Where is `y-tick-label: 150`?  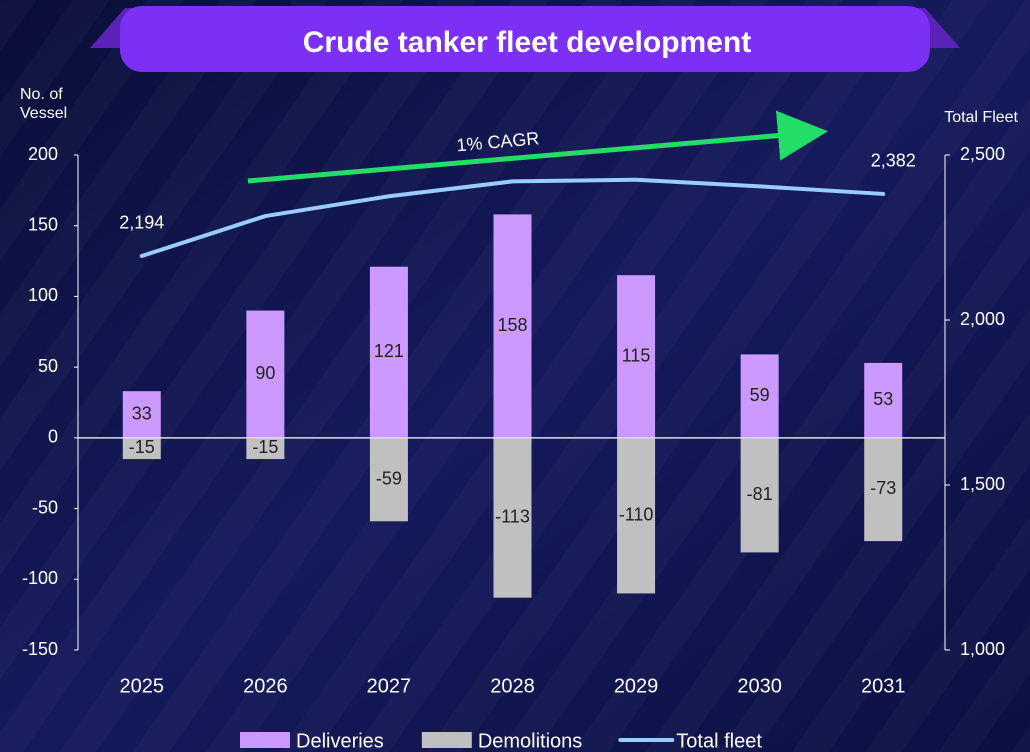
y-tick-label: 150 is located at coordinates (43, 224).